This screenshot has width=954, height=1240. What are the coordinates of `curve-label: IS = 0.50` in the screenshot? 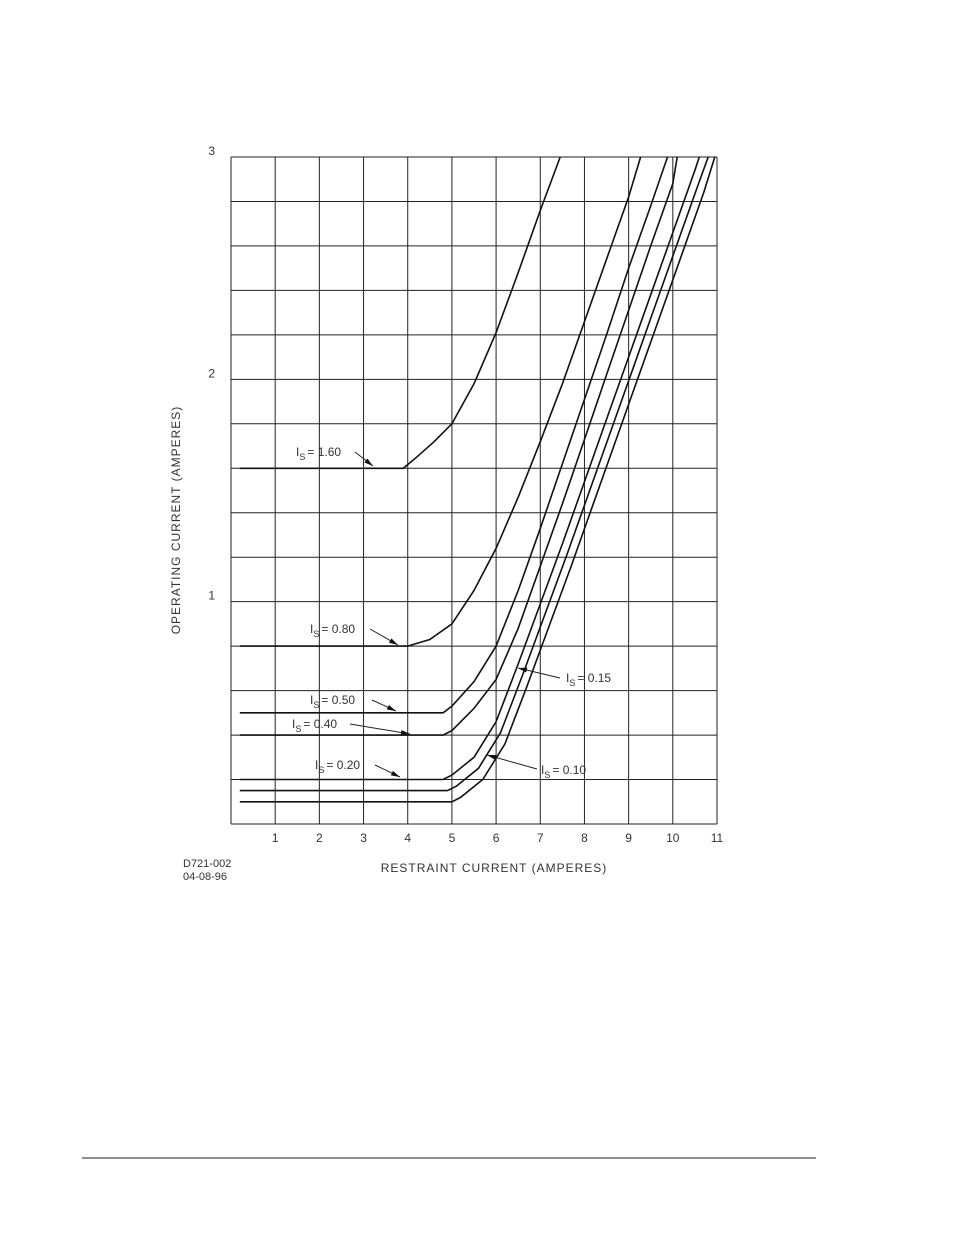 It's located at (332, 701).